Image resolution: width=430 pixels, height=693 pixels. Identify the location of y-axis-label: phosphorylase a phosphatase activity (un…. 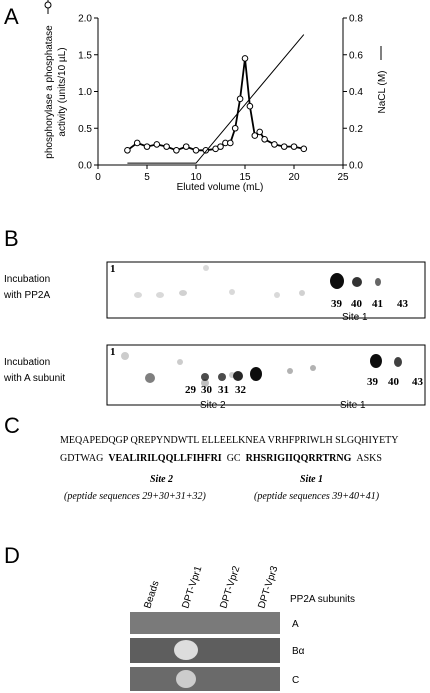
(56, 79).